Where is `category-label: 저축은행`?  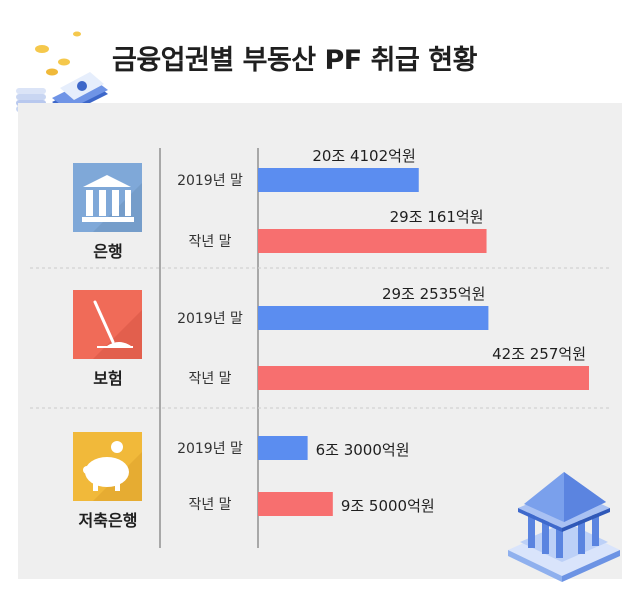
category-label: 저축은행 is located at coordinates (108, 520).